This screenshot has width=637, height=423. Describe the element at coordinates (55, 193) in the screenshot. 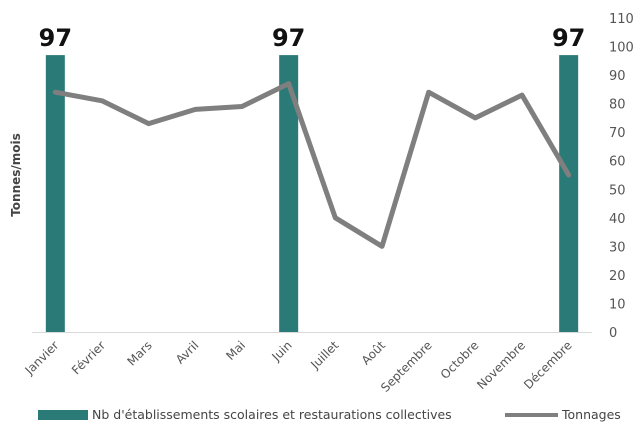

I see `bar-Janvier` at that location.